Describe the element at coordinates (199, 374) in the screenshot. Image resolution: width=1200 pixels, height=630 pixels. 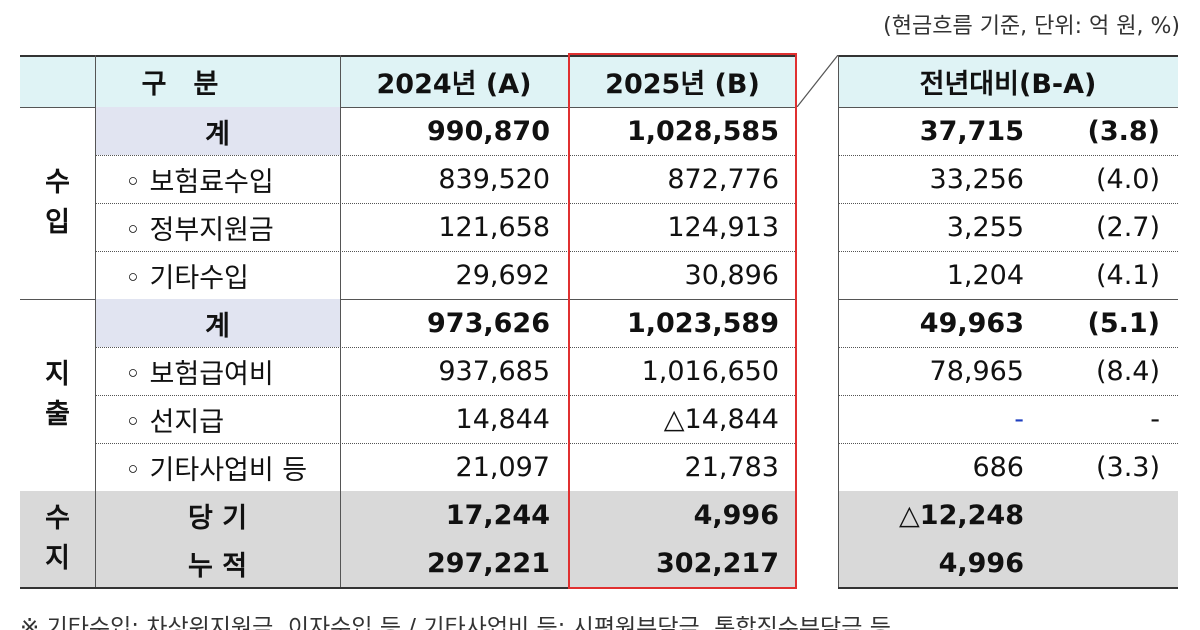
I see `row-label: ◦ 보험급여비` at that location.